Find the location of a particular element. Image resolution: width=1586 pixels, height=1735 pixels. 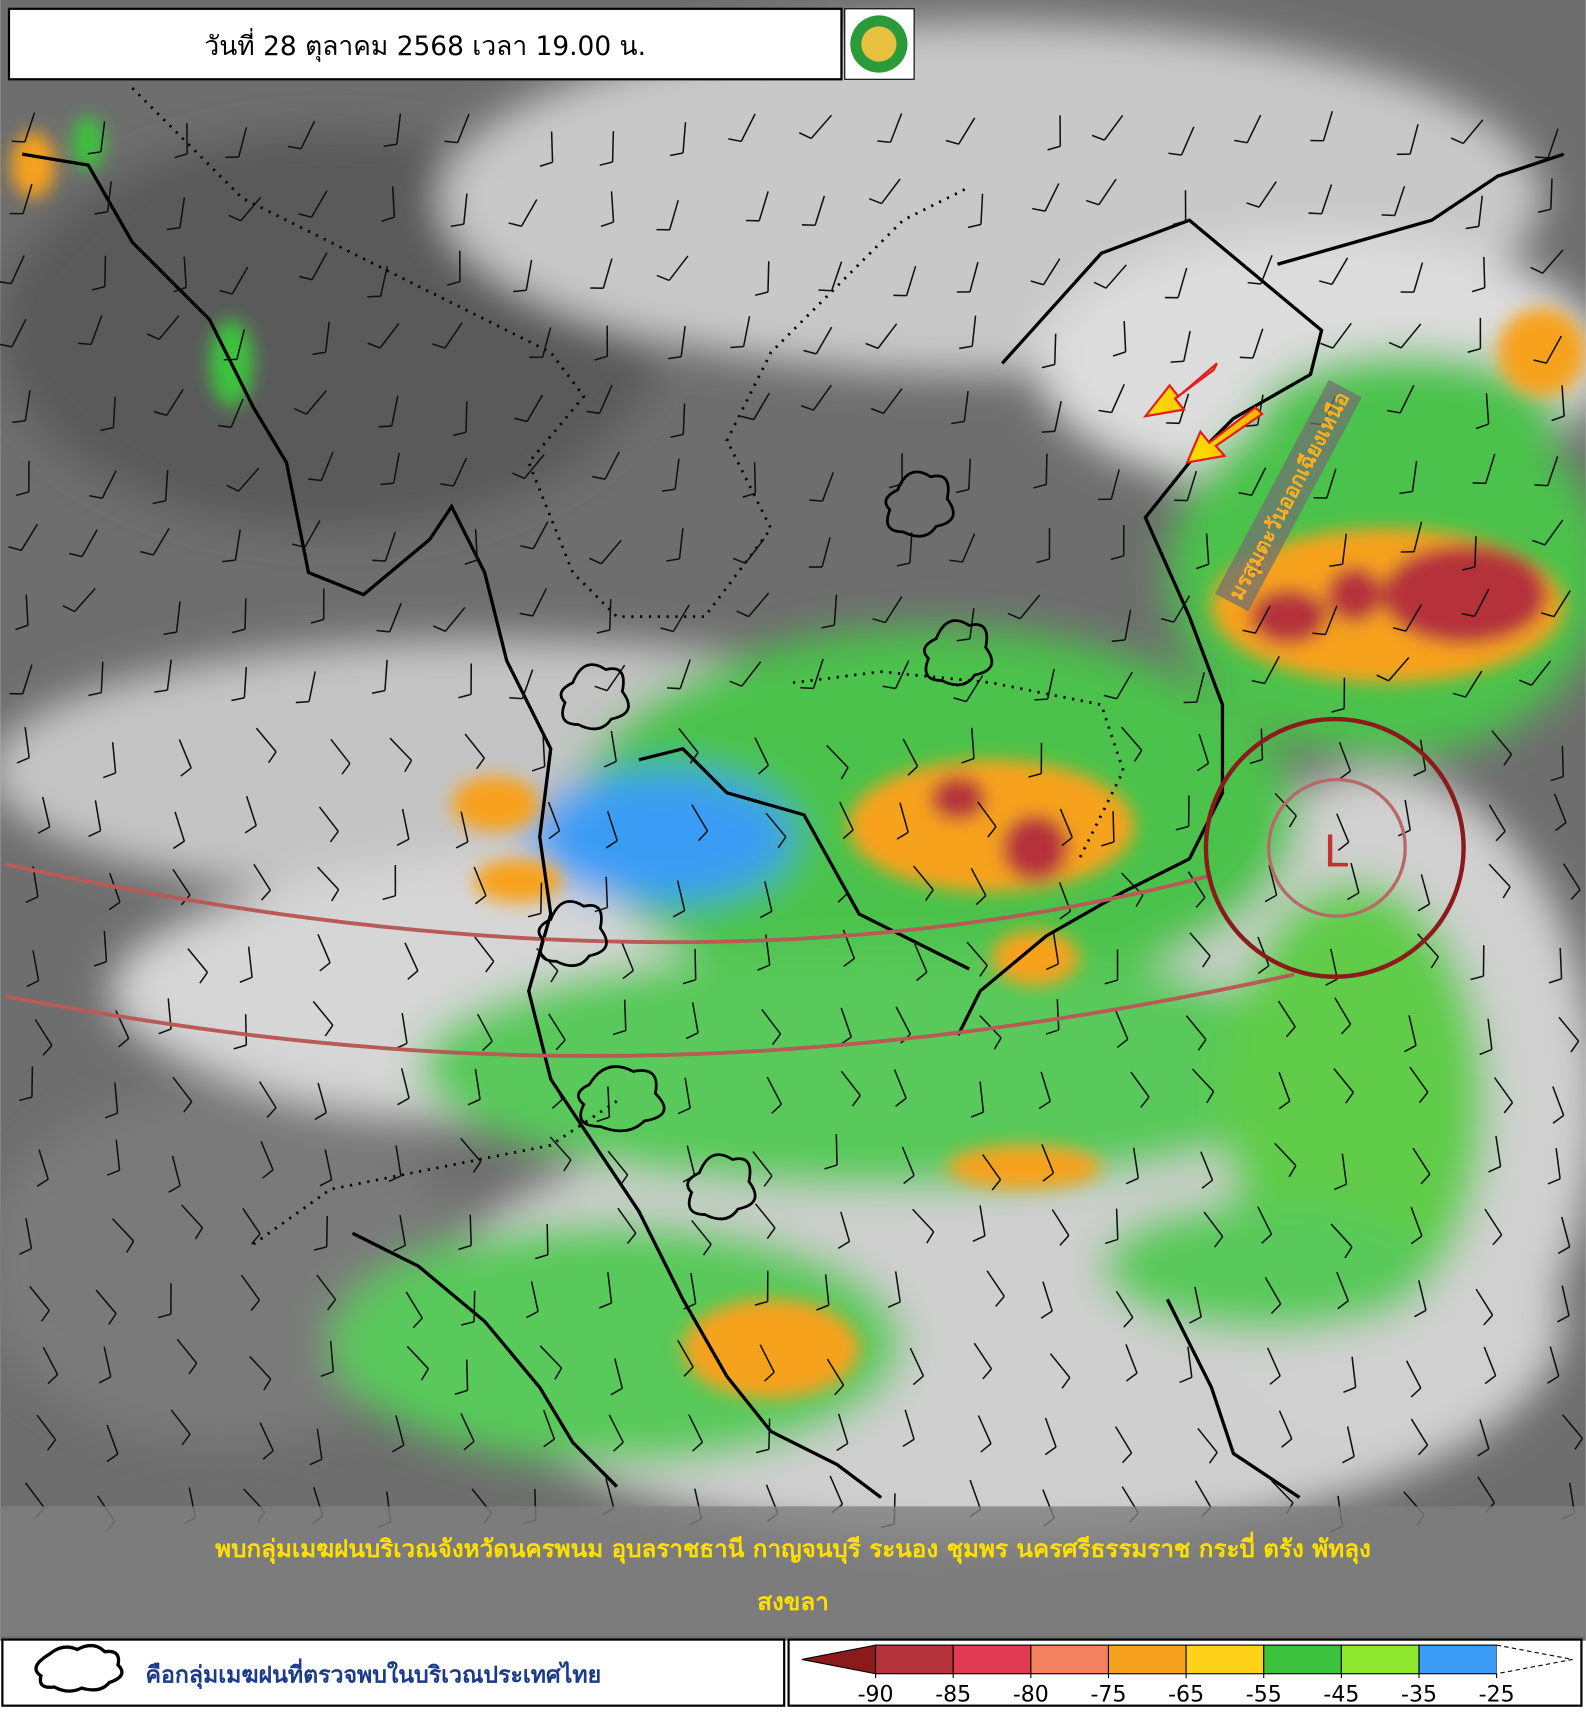

colorbar-tick-label: -35 is located at coordinates (1419, 1694).